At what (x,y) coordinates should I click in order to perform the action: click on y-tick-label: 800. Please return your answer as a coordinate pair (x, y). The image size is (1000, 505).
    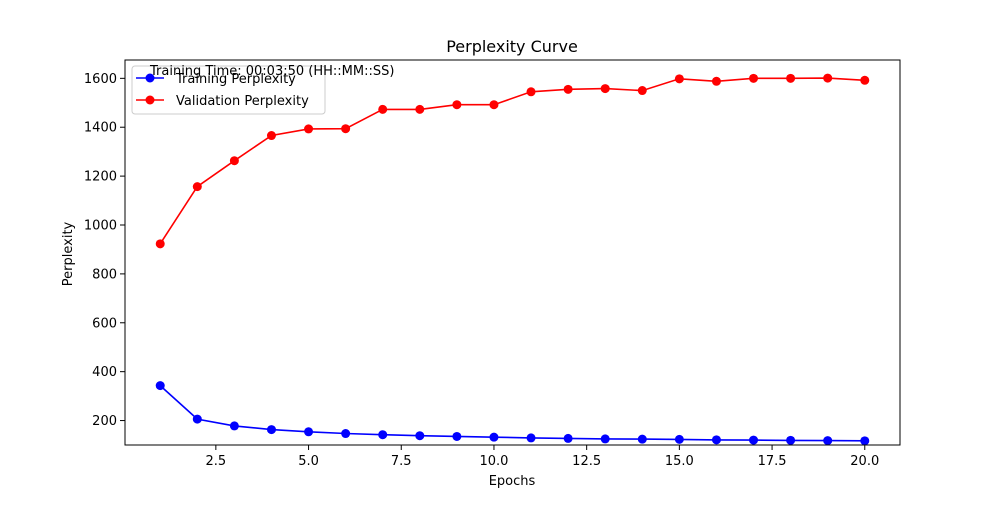
    Looking at the image, I should click on (104, 274).